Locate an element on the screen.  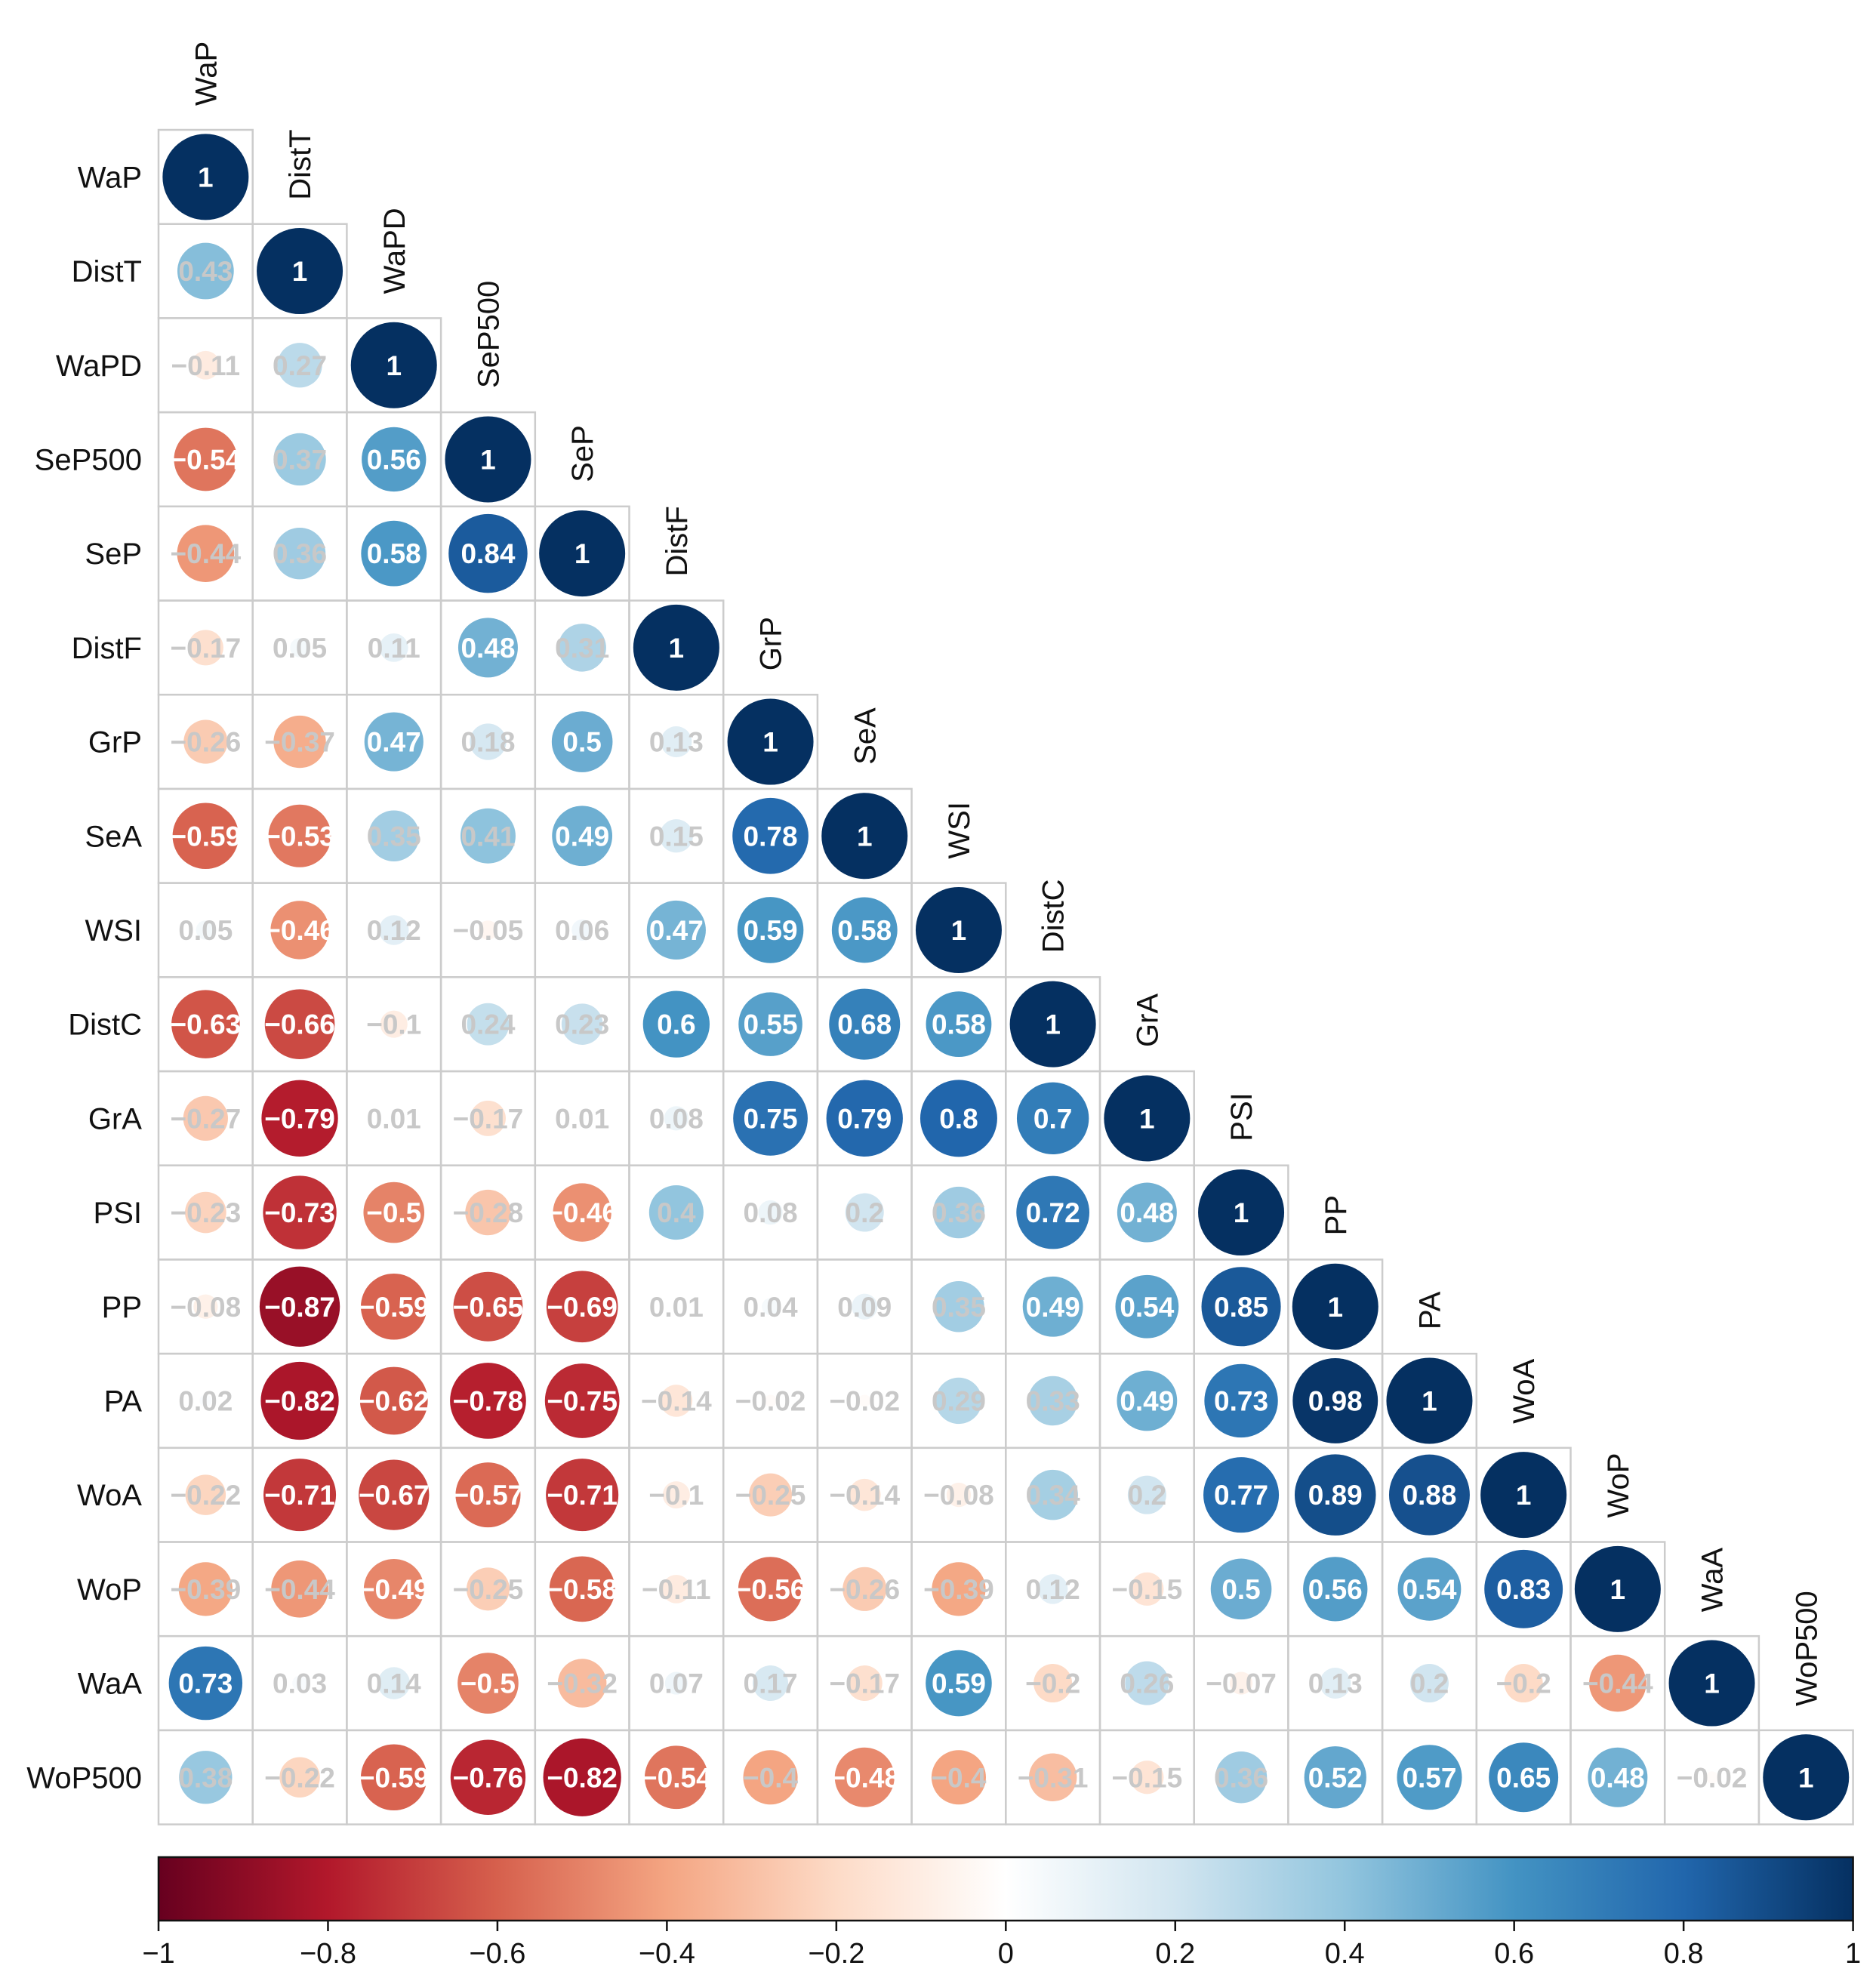
corr-circle-DistT-WaP is located at coordinates (205, 271).